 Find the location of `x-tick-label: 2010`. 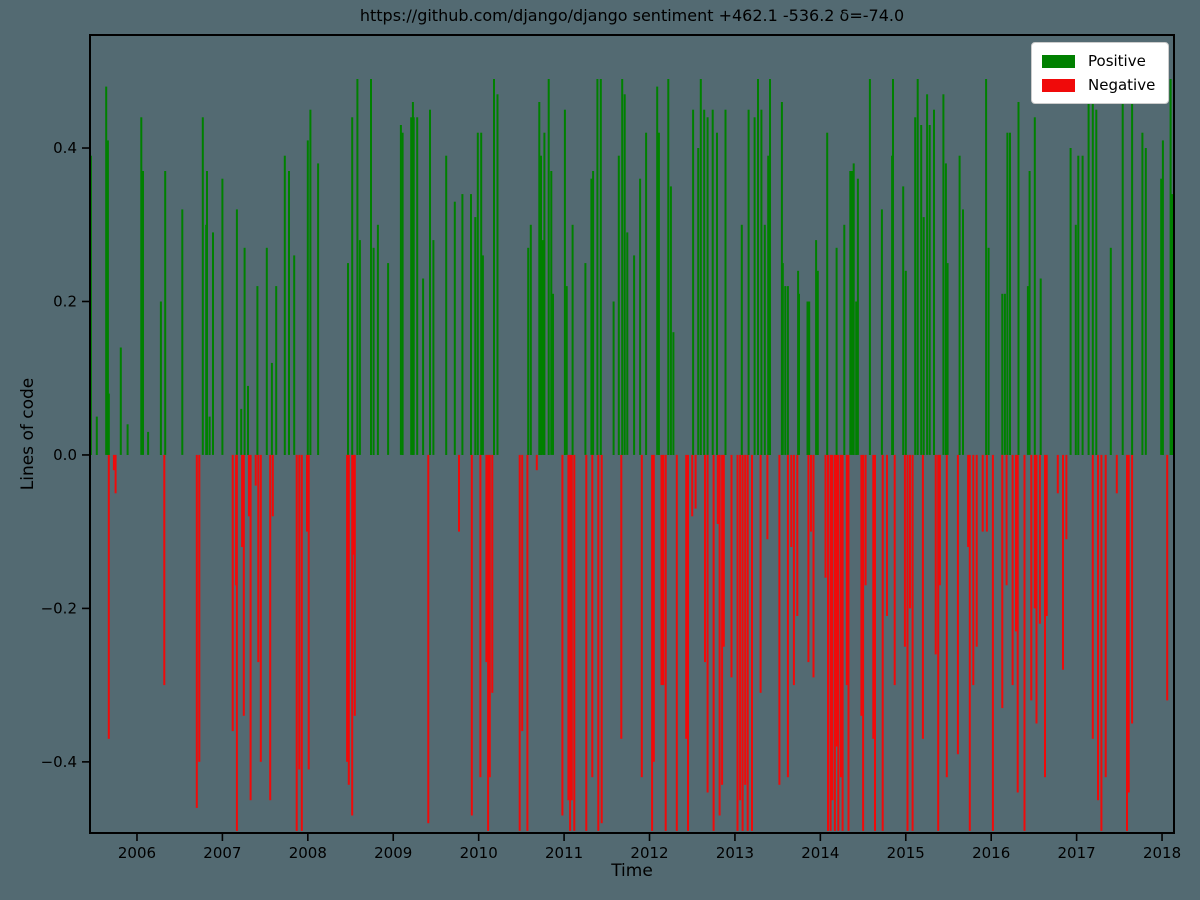

x-tick-label: 2010 is located at coordinates (479, 853).